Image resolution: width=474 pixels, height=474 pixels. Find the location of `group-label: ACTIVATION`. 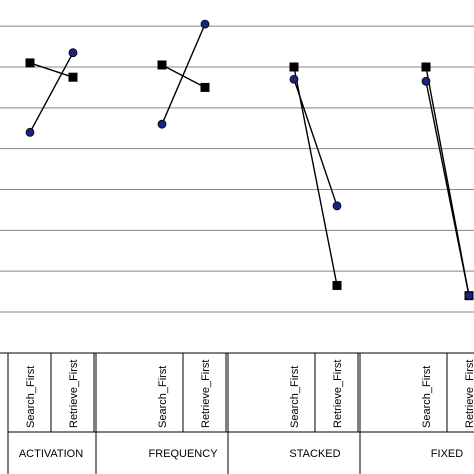

group-label: ACTIVATION is located at coordinates (51, 454).